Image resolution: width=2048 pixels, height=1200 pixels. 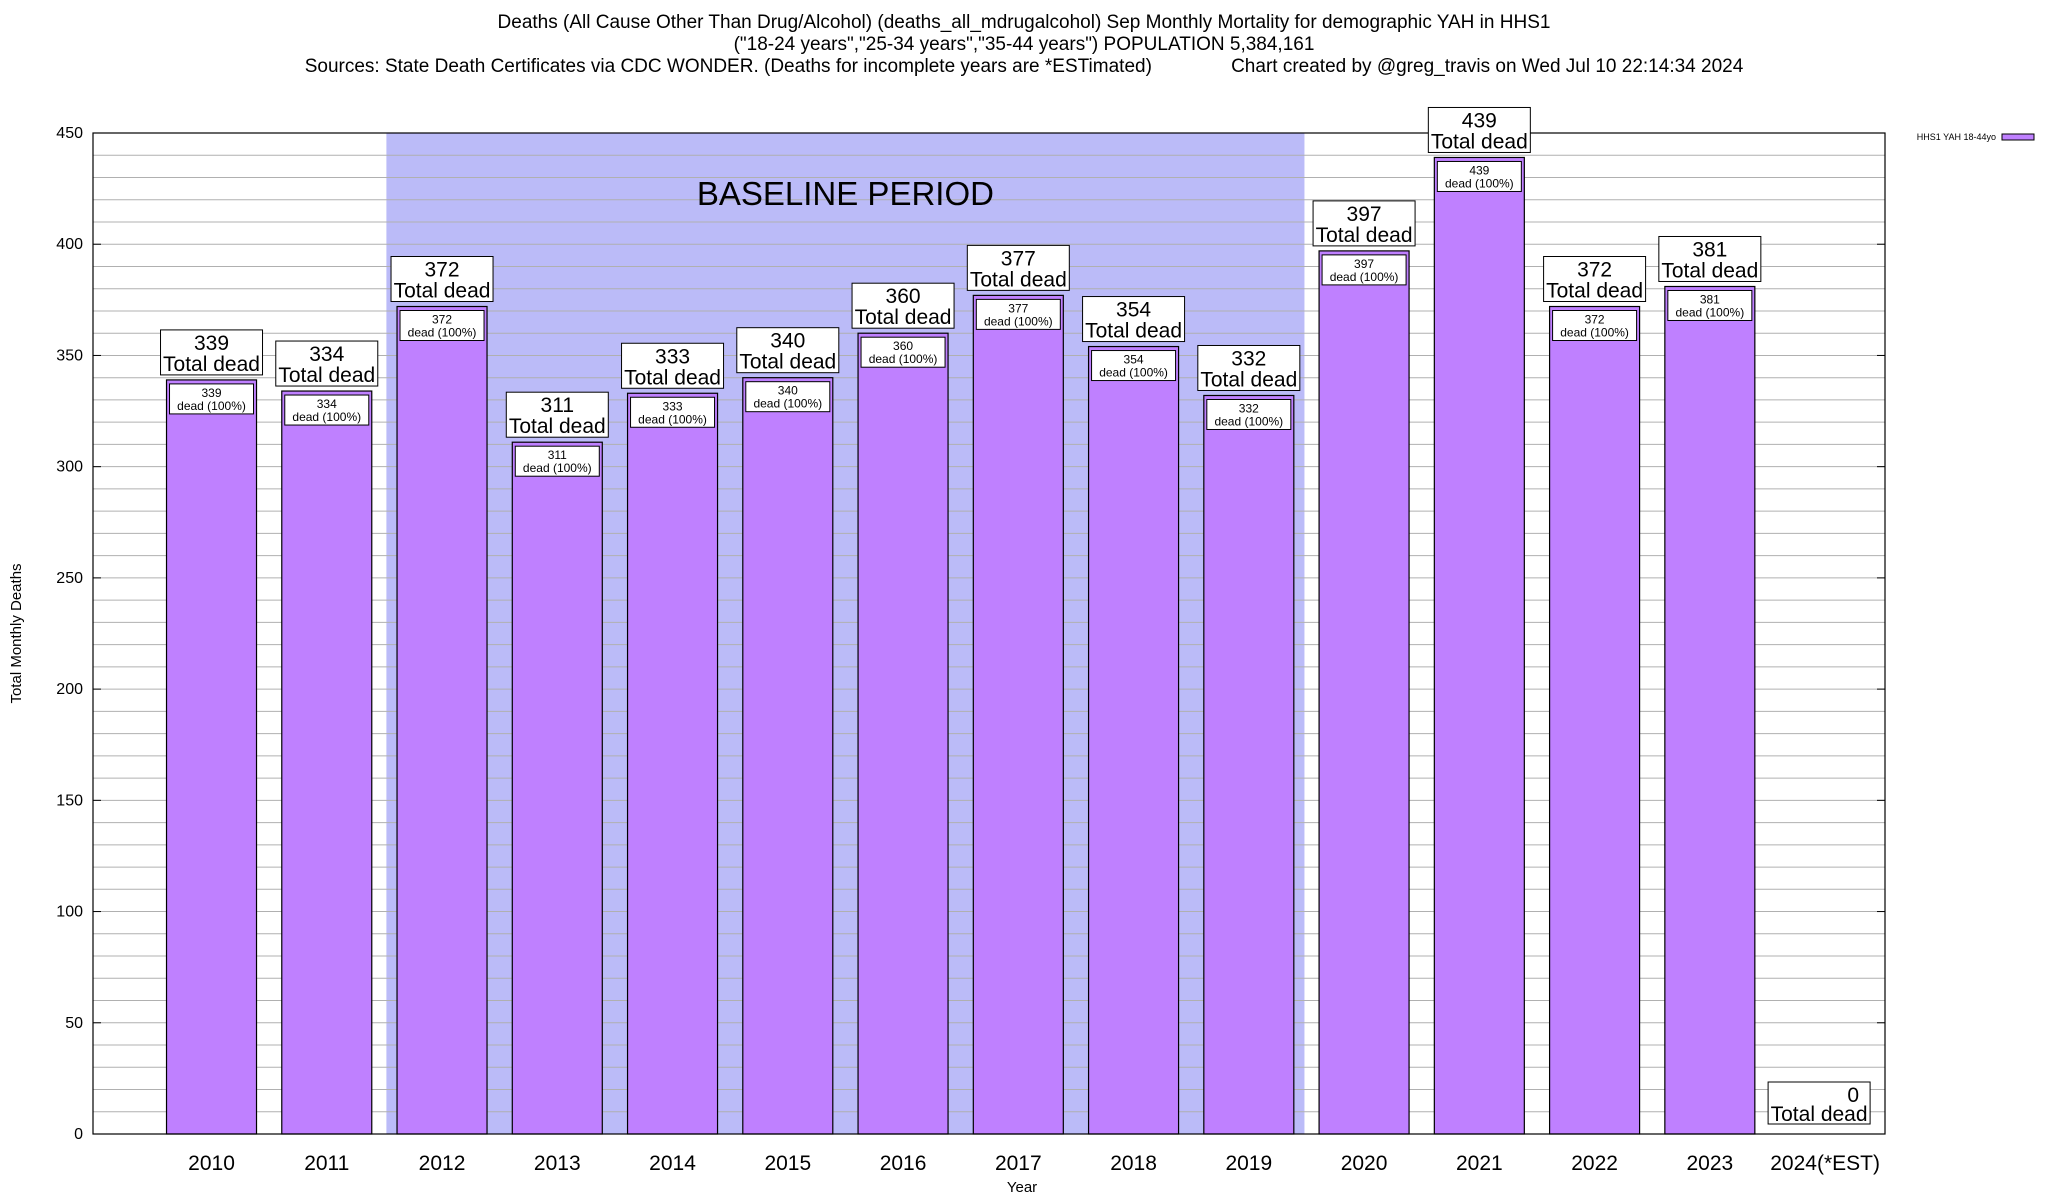 I want to click on bar-value-label: 340, so click(x=788, y=391).